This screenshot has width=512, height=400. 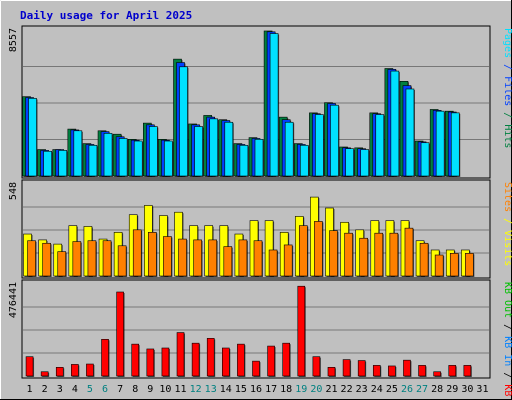 I want to click on x-tick-label: 16, so click(x=256, y=389).